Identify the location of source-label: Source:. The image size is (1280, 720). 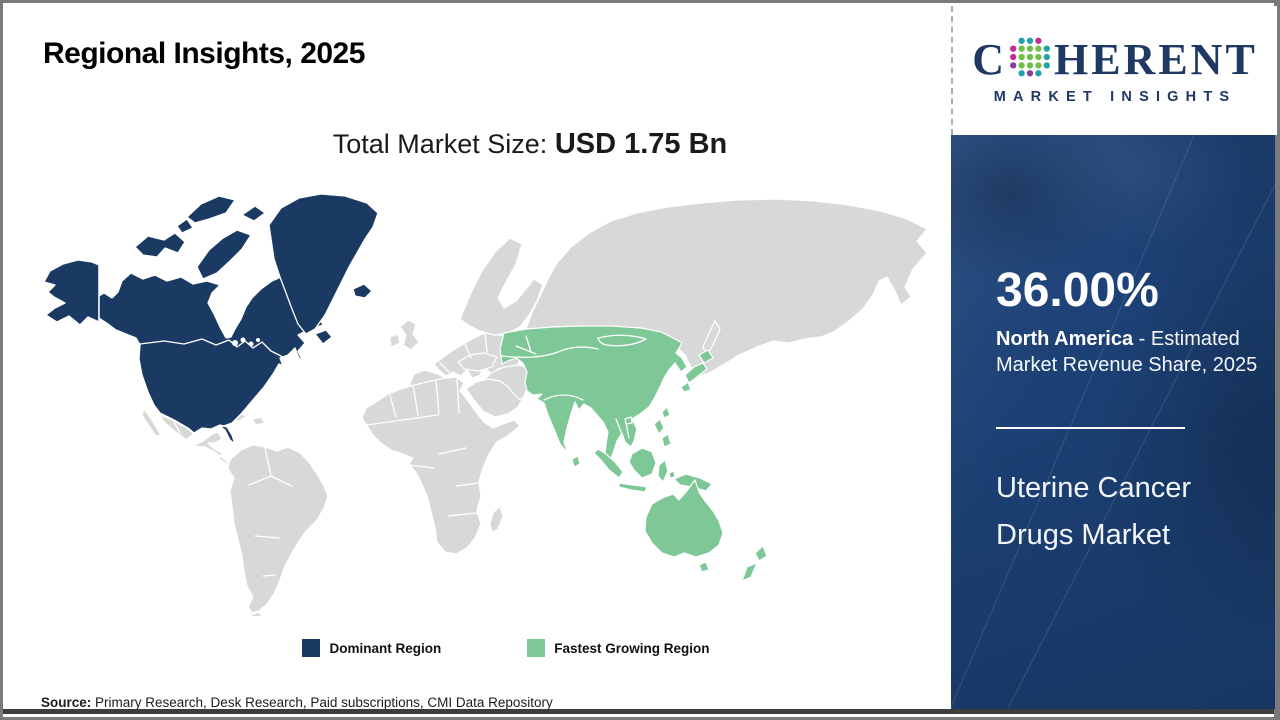
(66, 702).